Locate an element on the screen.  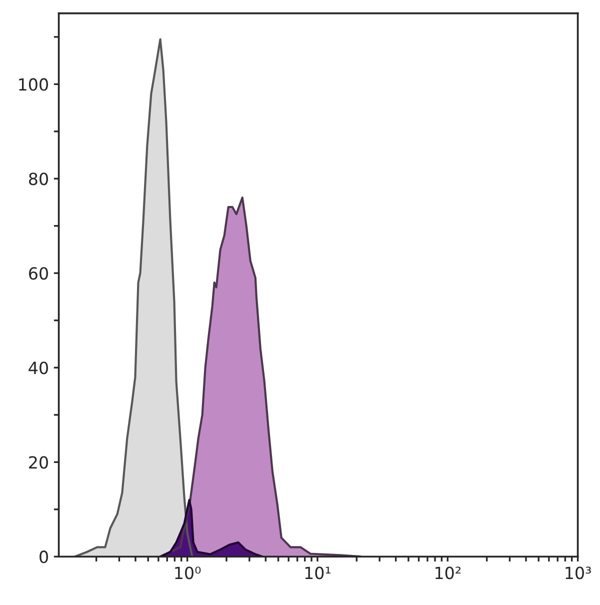
y-tick-label: 80 is located at coordinates (38, 179).